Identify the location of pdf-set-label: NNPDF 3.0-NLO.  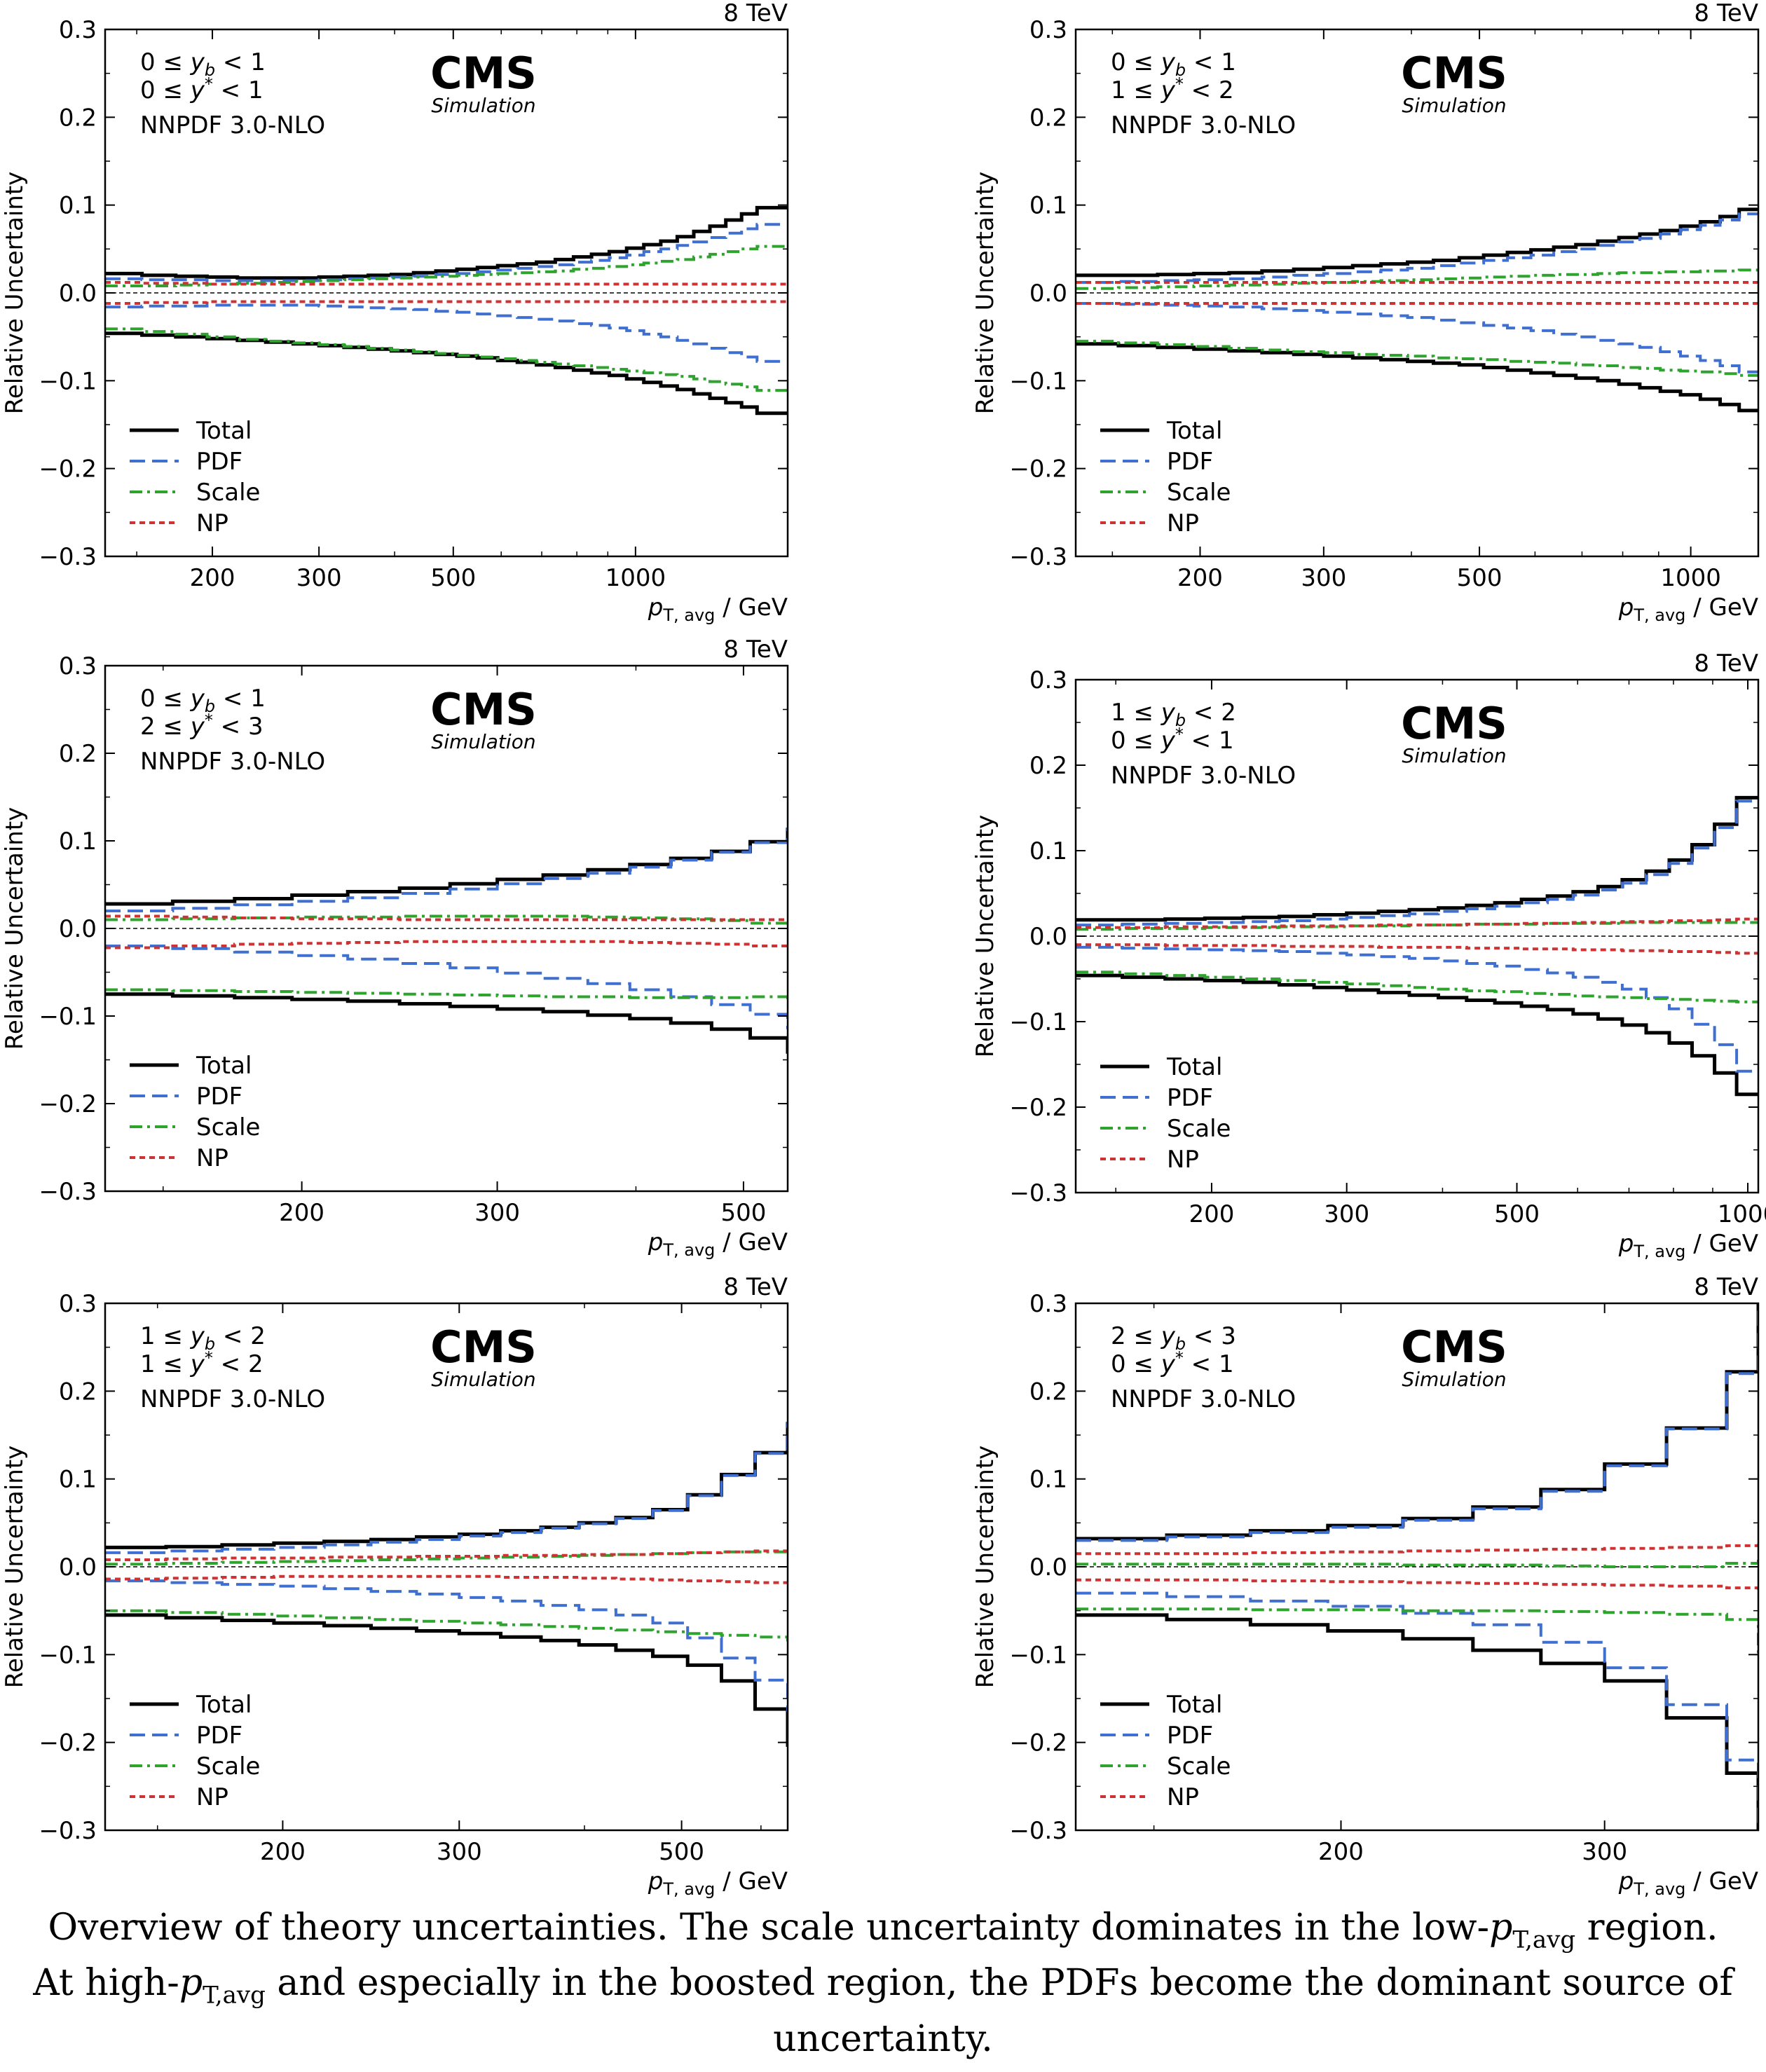
(232, 762).